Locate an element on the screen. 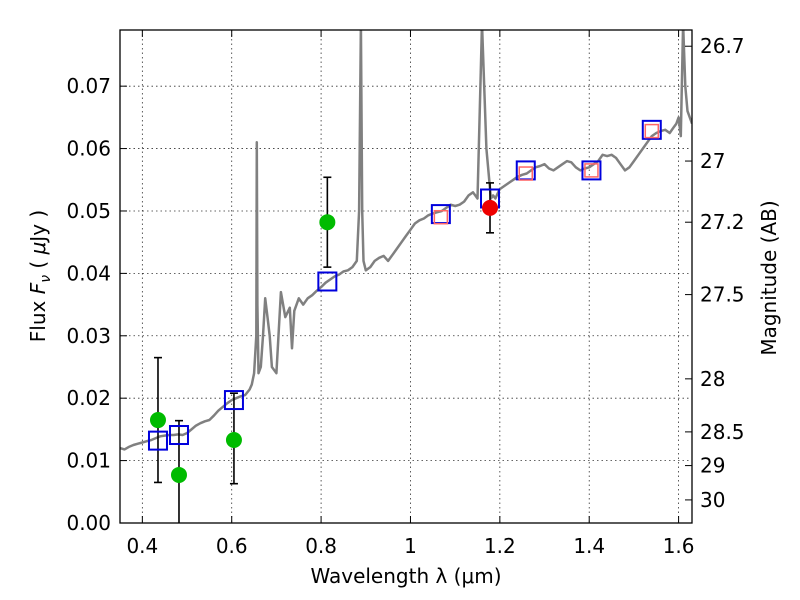 The height and width of the screenshot is (600, 800). x-tick-label: 1.6 is located at coordinates (679, 546).